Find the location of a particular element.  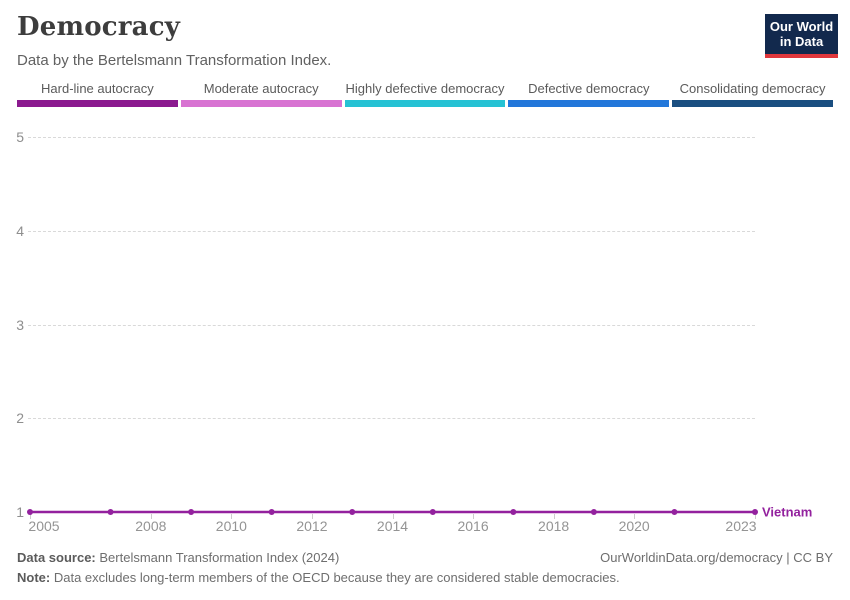

attribution-link: OurWorldinData.org/democracy | CC BY is located at coordinates (716, 557).